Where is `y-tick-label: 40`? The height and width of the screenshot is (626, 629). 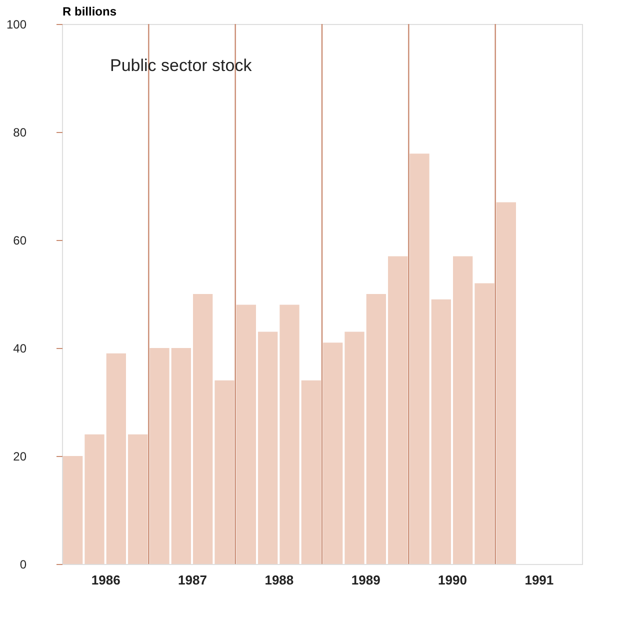
y-tick-label: 40 is located at coordinates (20, 349).